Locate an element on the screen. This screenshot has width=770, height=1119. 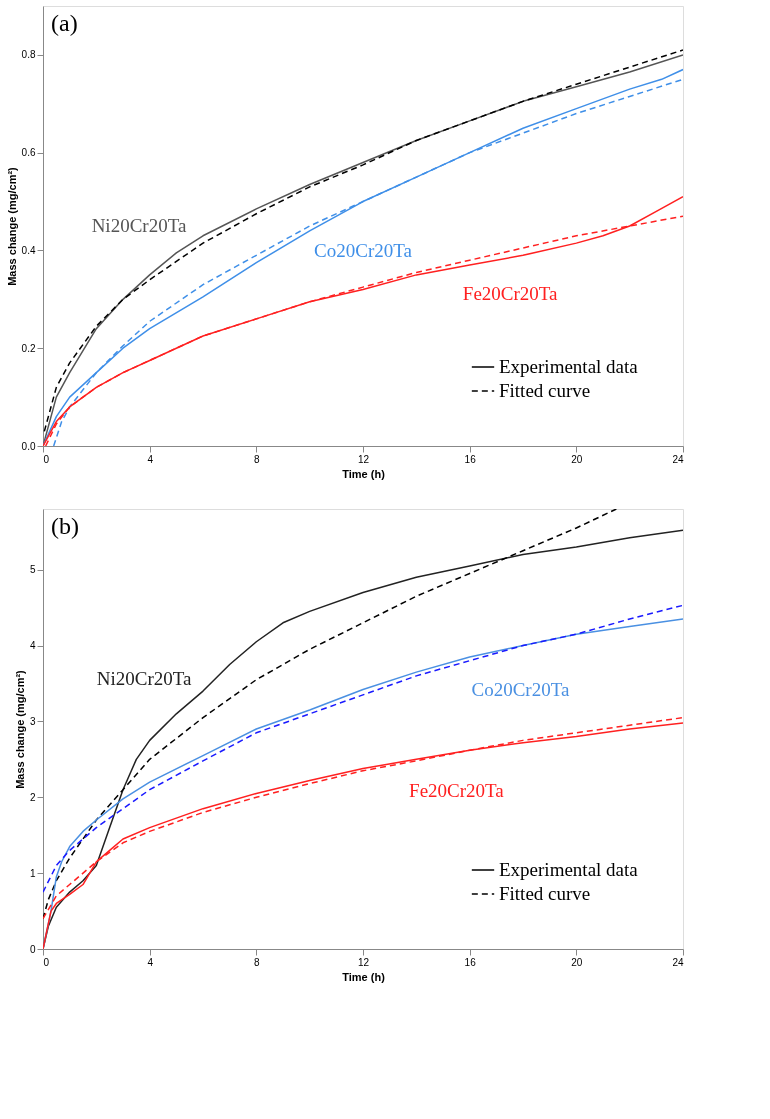
y-tick-label: 1 is located at coordinates (32, 873).